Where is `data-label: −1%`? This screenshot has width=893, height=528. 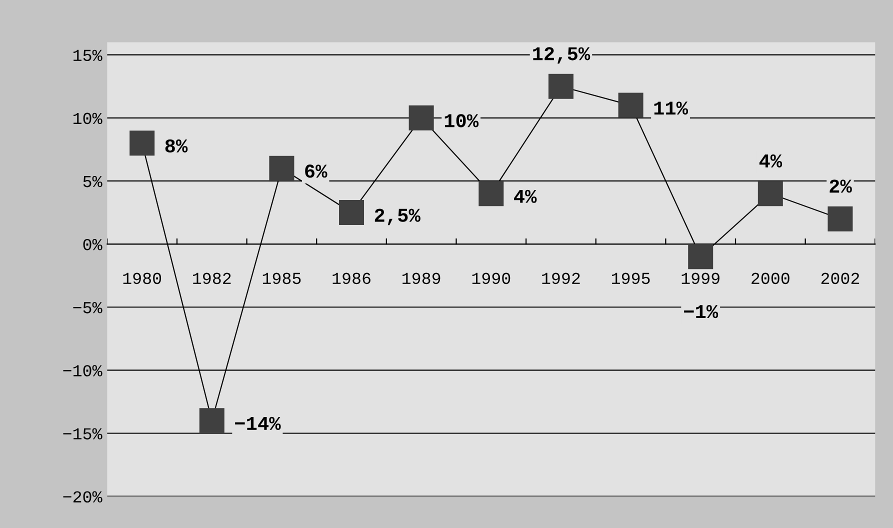 data-label: −1% is located at coordinates (701, 311).